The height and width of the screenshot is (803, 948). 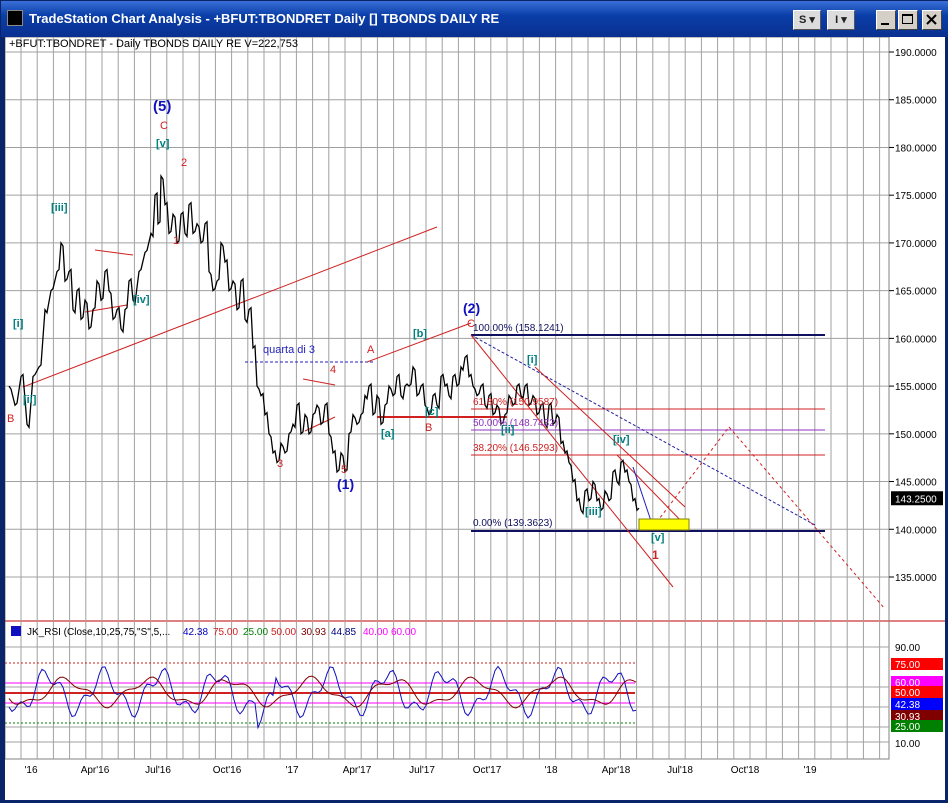 What do you see at coordinates (907, 727) in the screenshot?
I see `rsi-badge-label: 25.00` at bounding box center [907, 727].